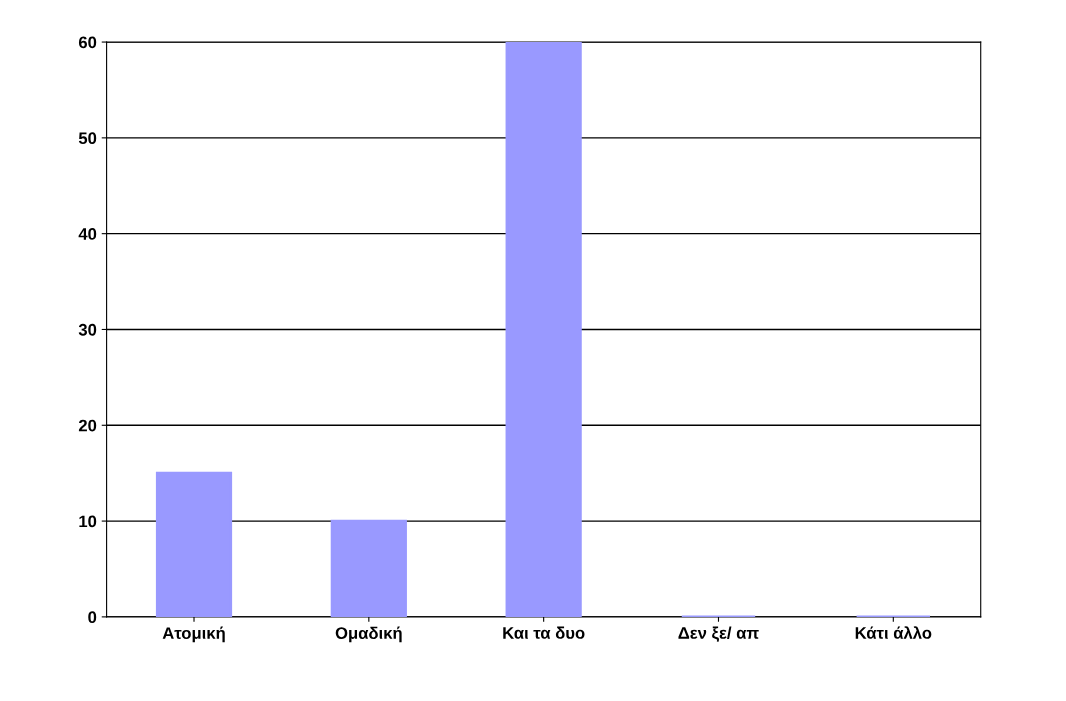 Image resolution: width=1066 pixels, height=701 pixels. Describe the element at coordinates (718, 634) in the screenshot. I see `x-tick-label: Δεν ξε/ απ` at that location.